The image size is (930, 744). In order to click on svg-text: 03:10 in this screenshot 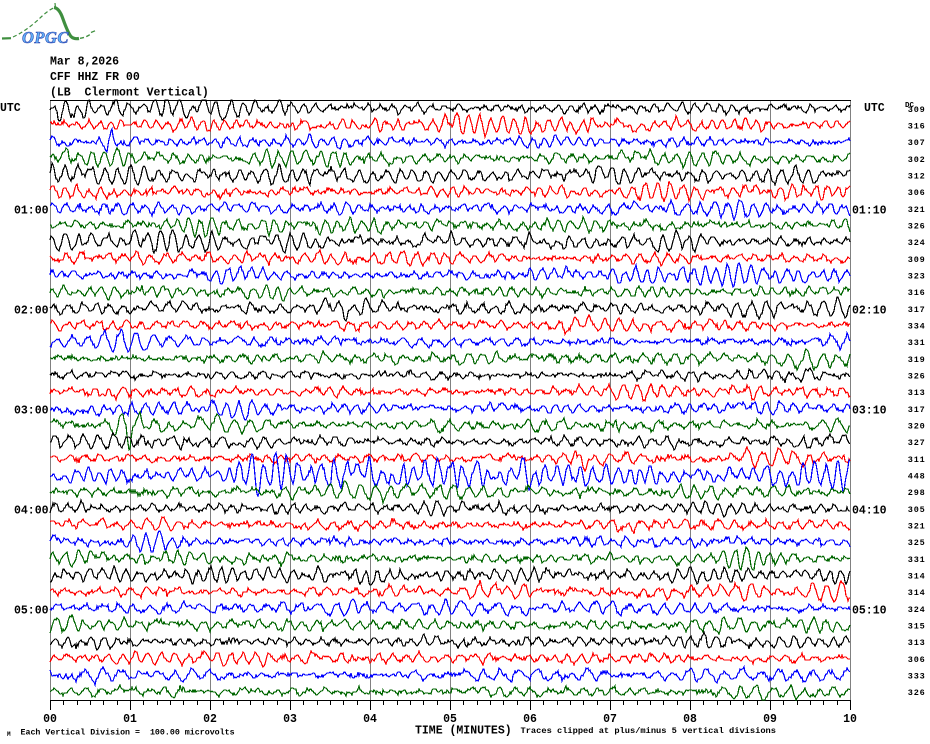, I will do `click(869, 410)`.